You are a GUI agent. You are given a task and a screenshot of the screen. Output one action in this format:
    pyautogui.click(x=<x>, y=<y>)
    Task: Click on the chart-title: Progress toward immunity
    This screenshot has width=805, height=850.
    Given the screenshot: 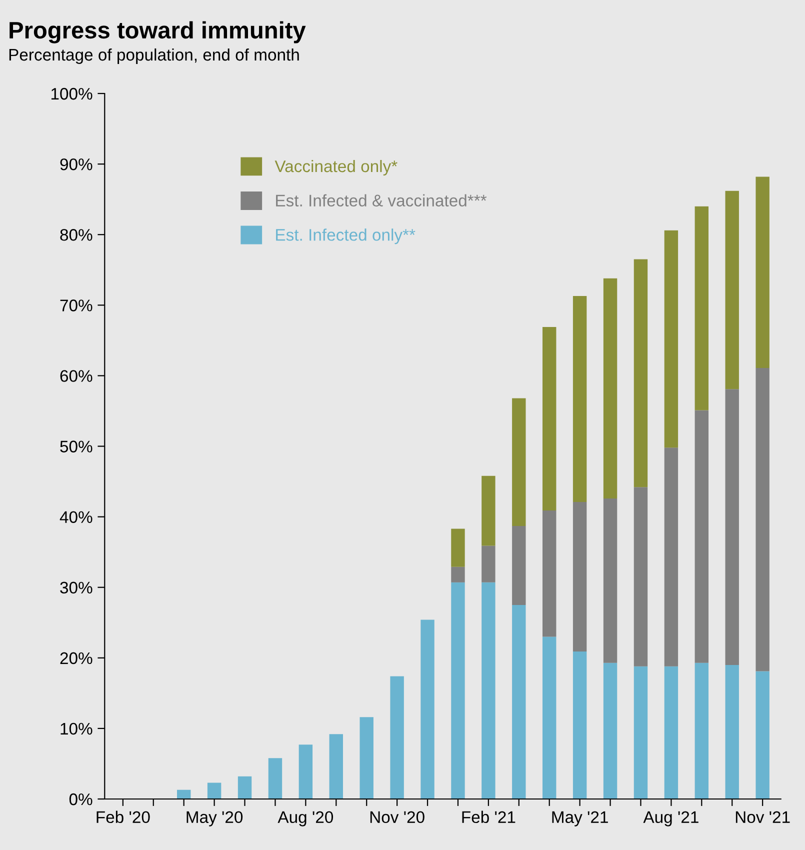 What is the action you would take?
    pyautogui.click(x=158, y=32)
    